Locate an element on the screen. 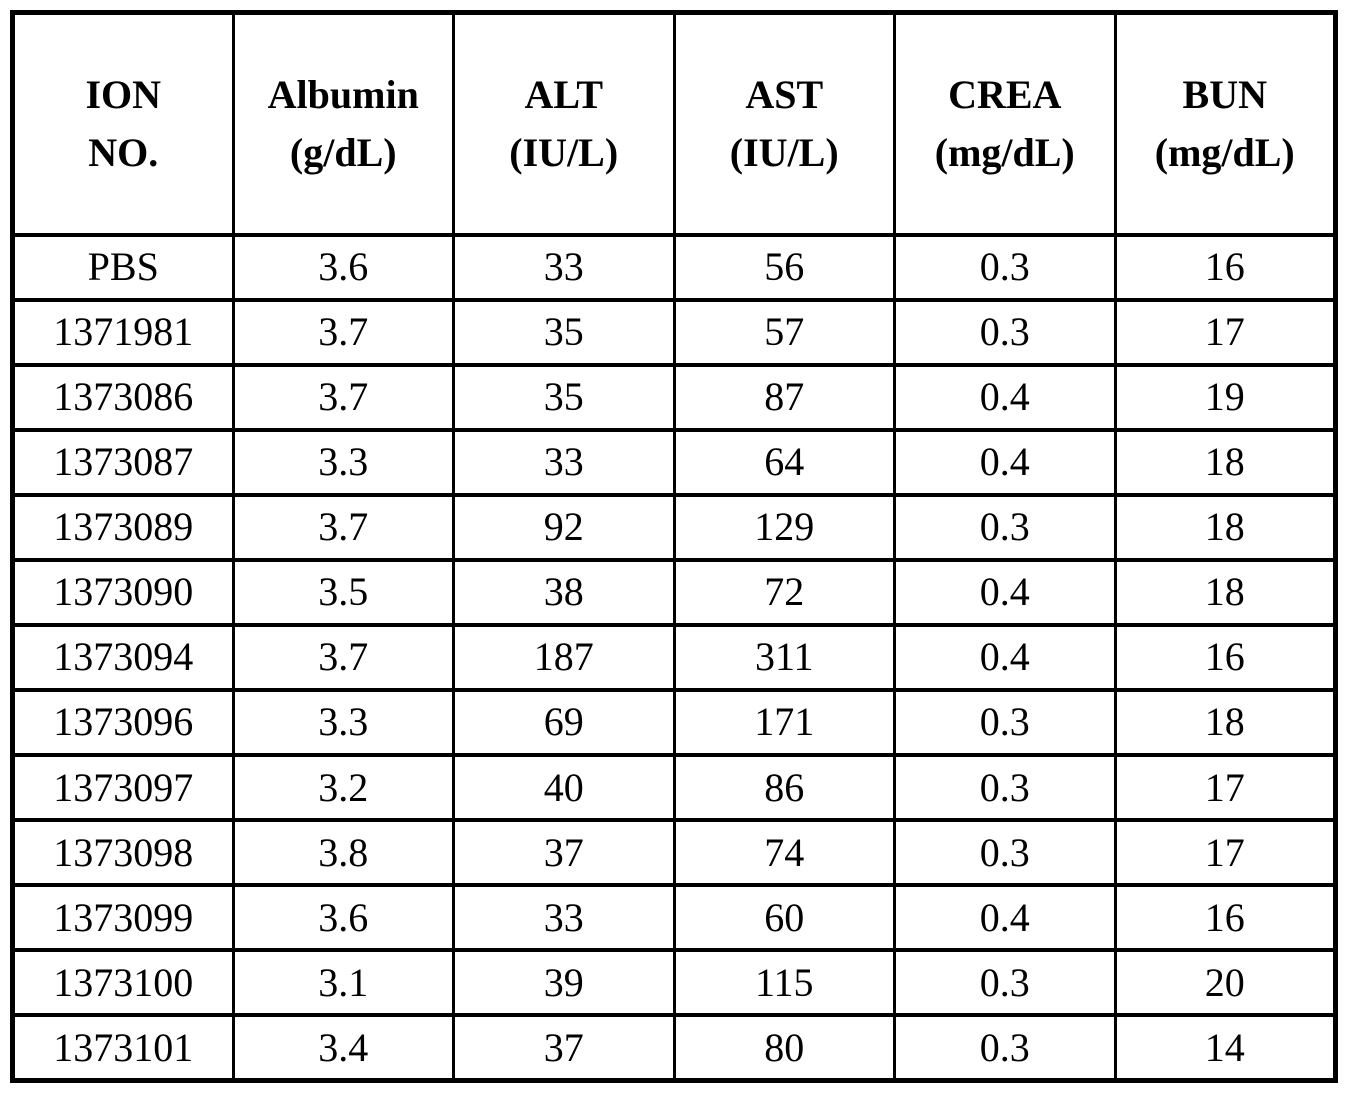 The height and width of the screenshot is (1093, 1348). table-cell-ast: 87 is located at coordinates (784, 397).